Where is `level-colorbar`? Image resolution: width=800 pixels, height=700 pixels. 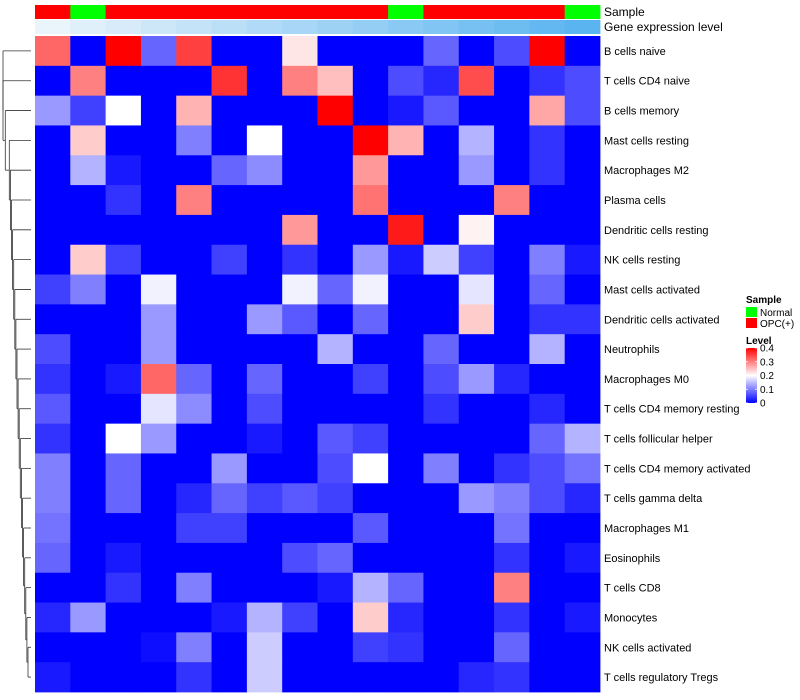 level-colorbar is located at coordinates (751, 375).